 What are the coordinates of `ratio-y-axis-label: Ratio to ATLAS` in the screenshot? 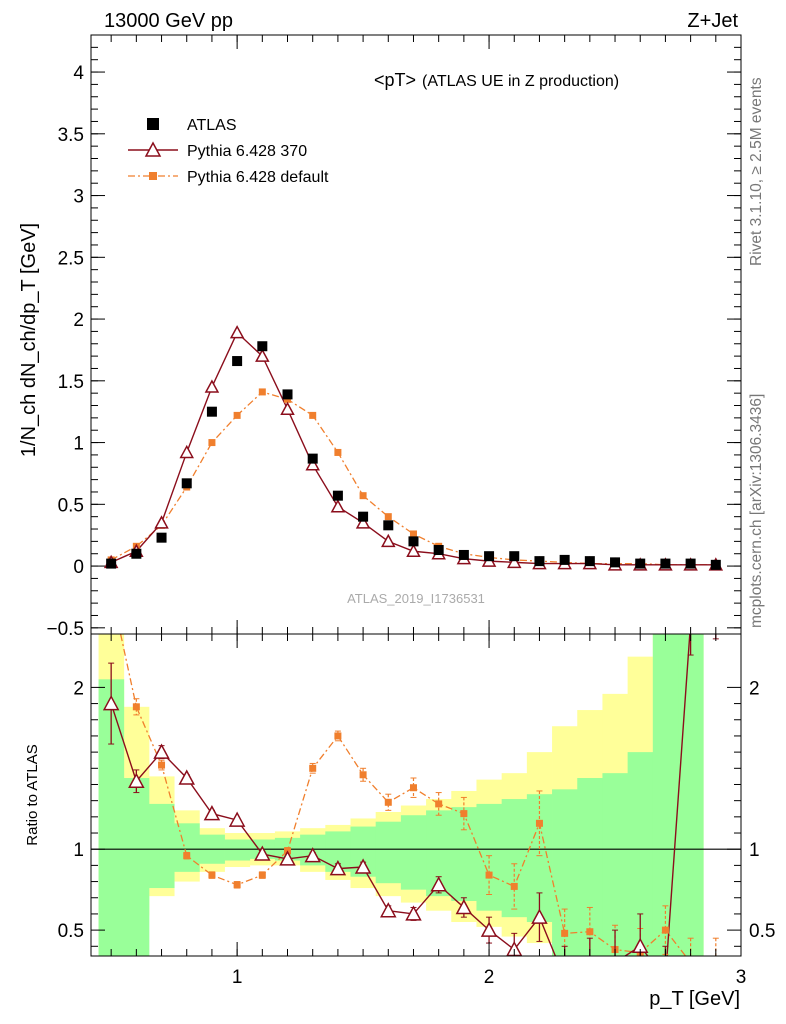 It's located at (32, 794).